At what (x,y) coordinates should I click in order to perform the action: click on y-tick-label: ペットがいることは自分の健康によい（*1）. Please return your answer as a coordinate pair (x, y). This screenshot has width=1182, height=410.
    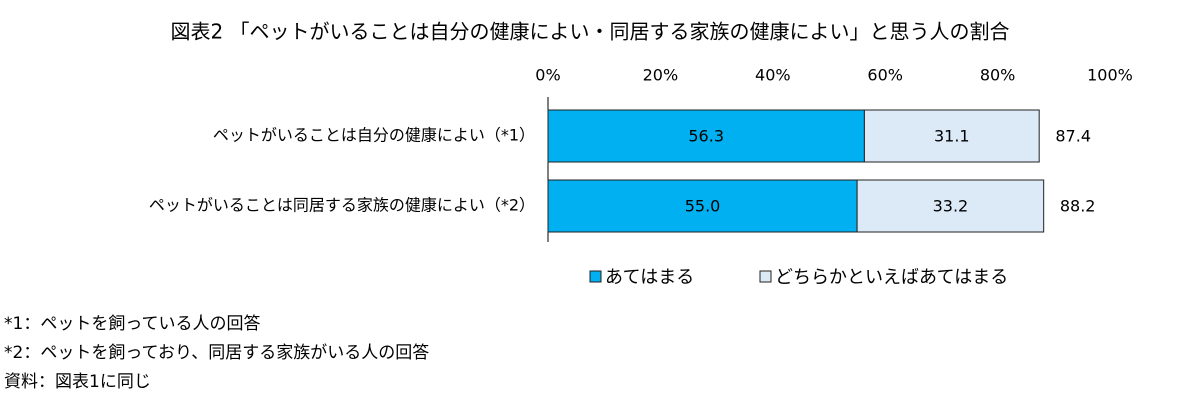
    Looking at the image, I should click on (374, 135).